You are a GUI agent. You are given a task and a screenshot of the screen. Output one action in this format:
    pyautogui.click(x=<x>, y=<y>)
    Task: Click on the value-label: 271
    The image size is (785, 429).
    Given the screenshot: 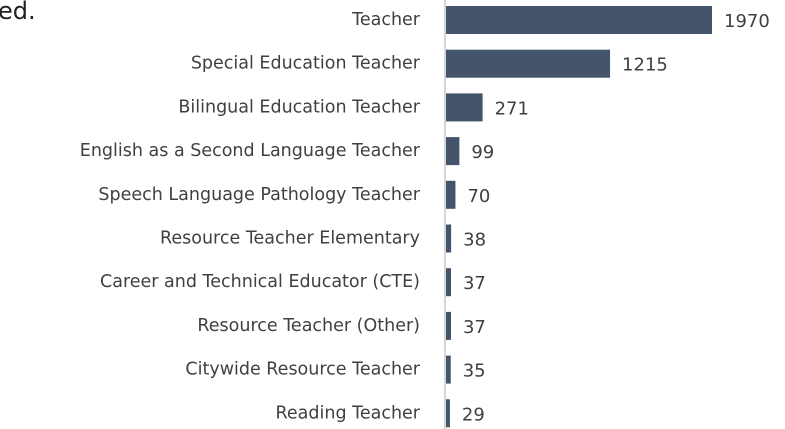 What is the action you would take?
    pyautogui.click(x=512, y=108)
    